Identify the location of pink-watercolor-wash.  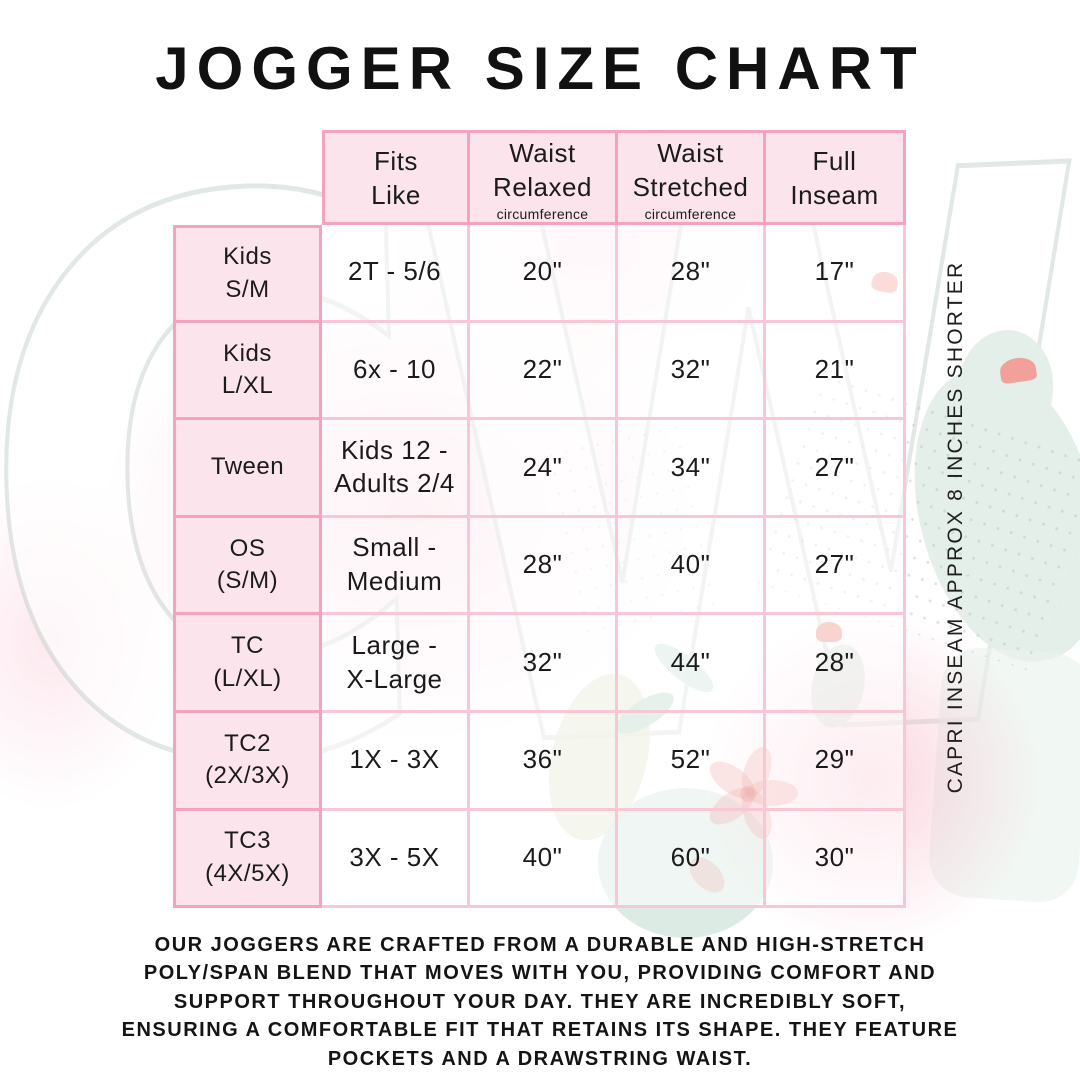
(90, 640).